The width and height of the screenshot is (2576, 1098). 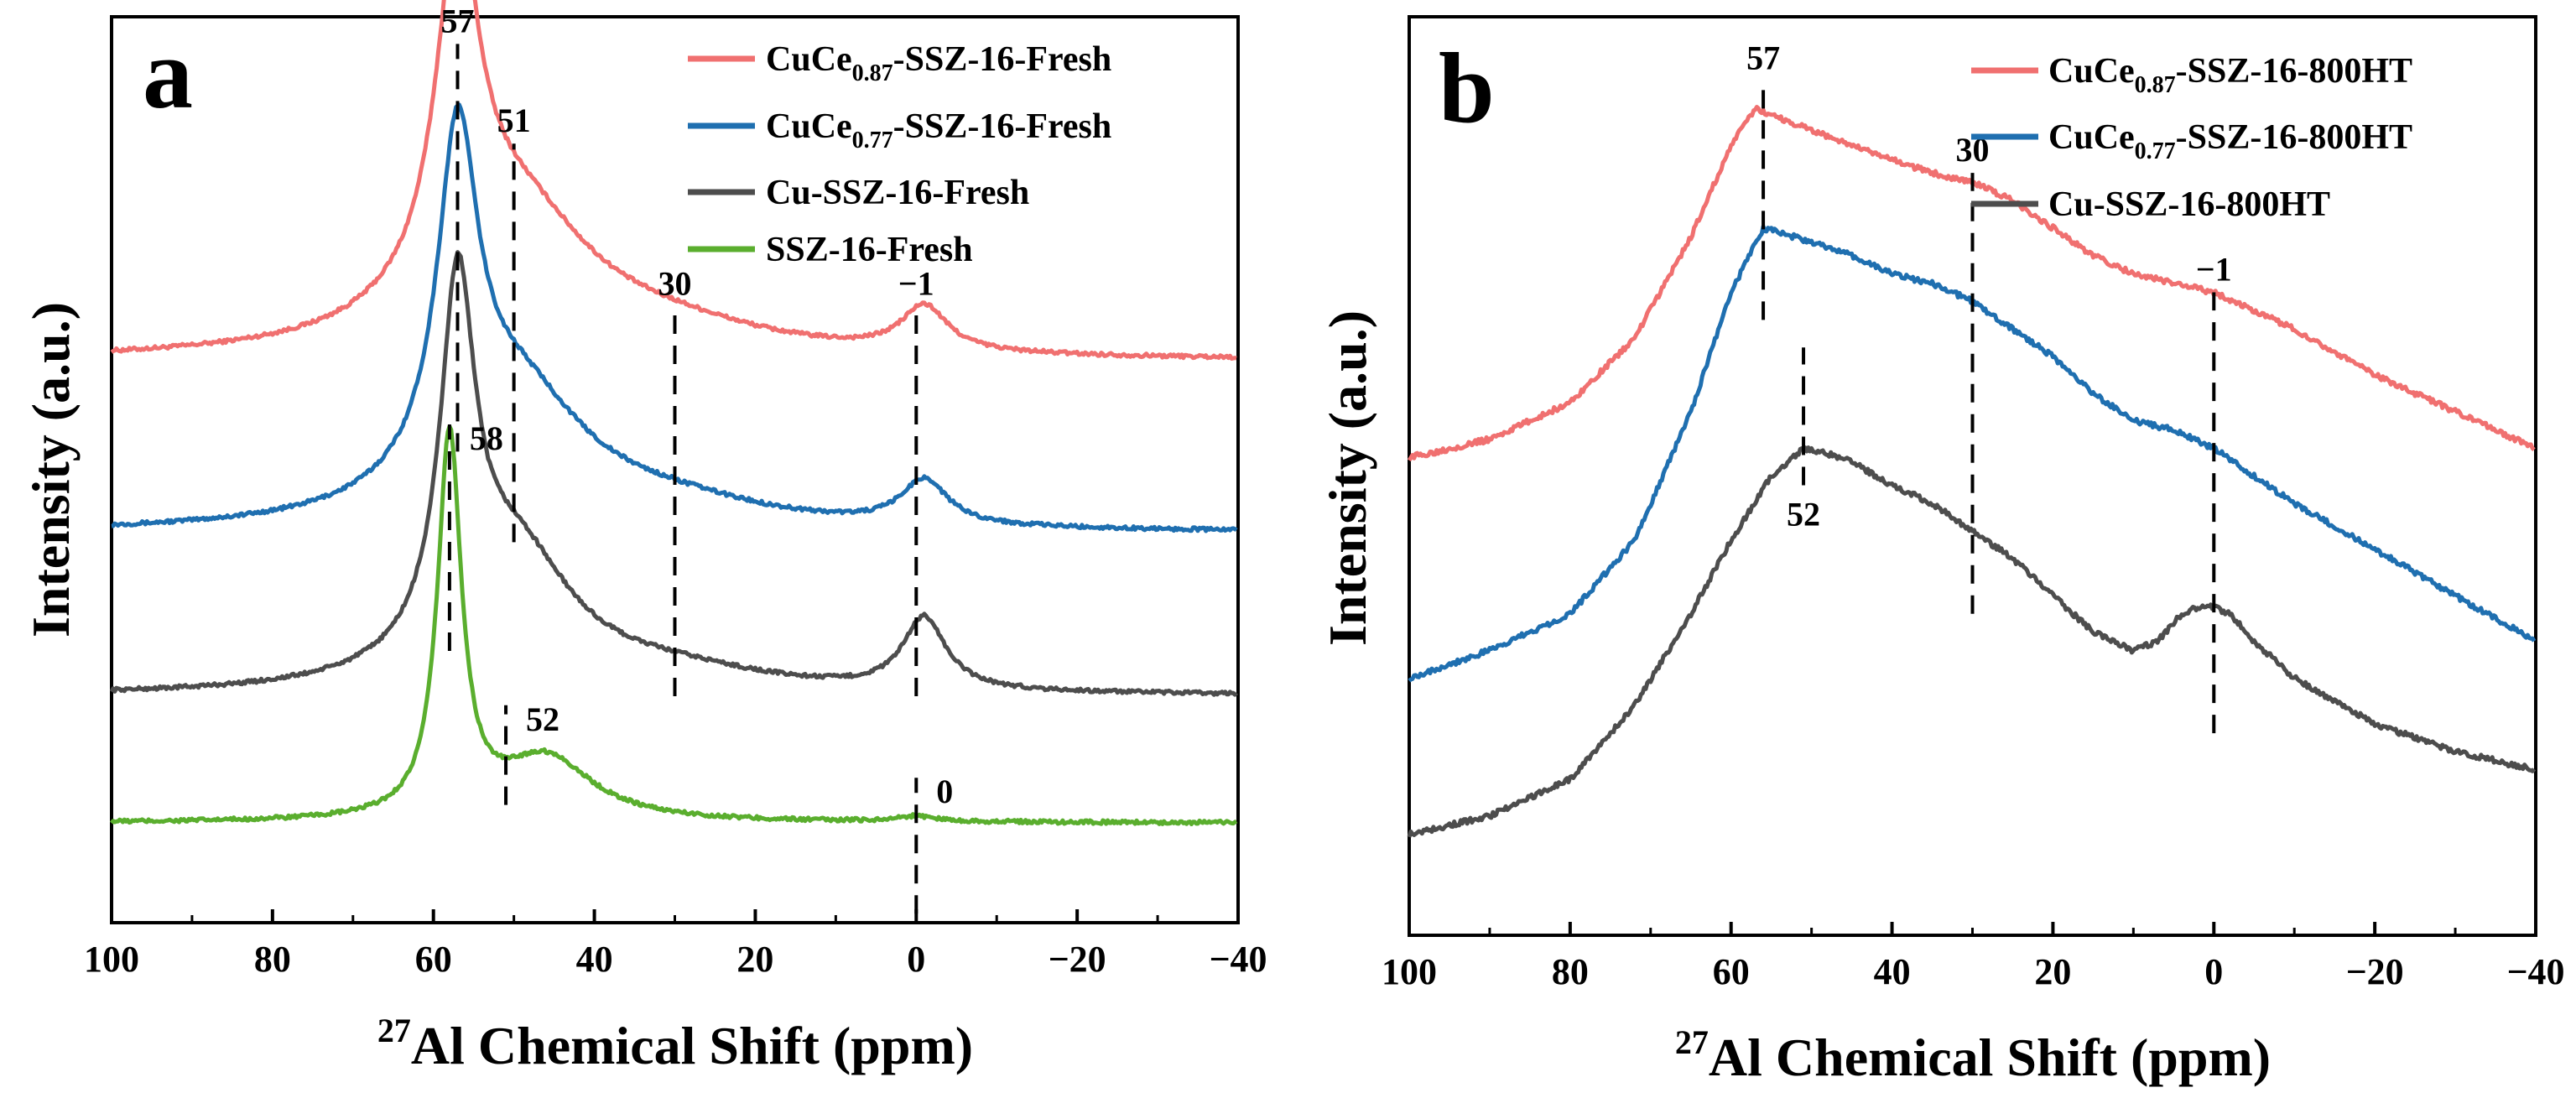 I want to click on panel-b-y-axis-title: Intensity (a.u.), so click(x=1347, y=478).